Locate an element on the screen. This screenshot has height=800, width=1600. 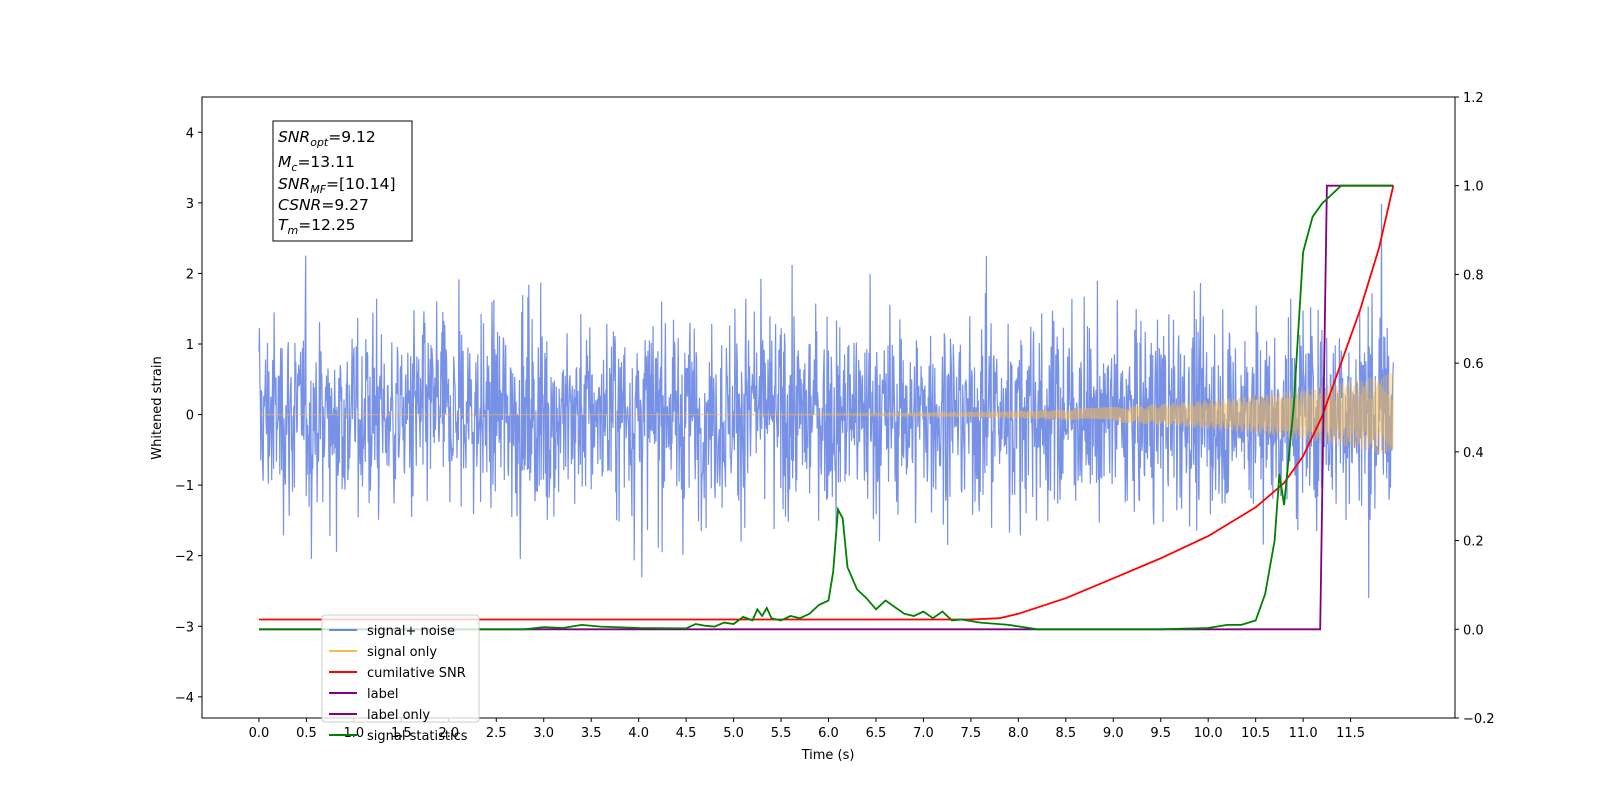
x-tick-label: 7.0 is located at coordinates (923, 733).